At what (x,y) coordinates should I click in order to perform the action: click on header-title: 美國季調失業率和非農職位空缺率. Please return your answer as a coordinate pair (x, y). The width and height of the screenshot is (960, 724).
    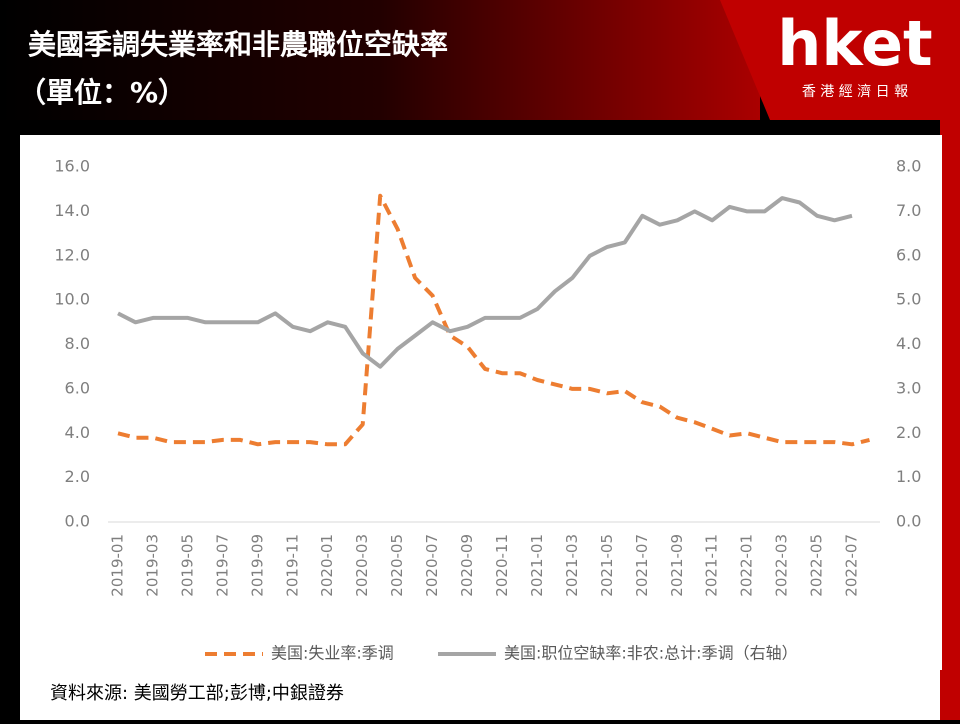
    Looking at the image, I should click on (238, 44).